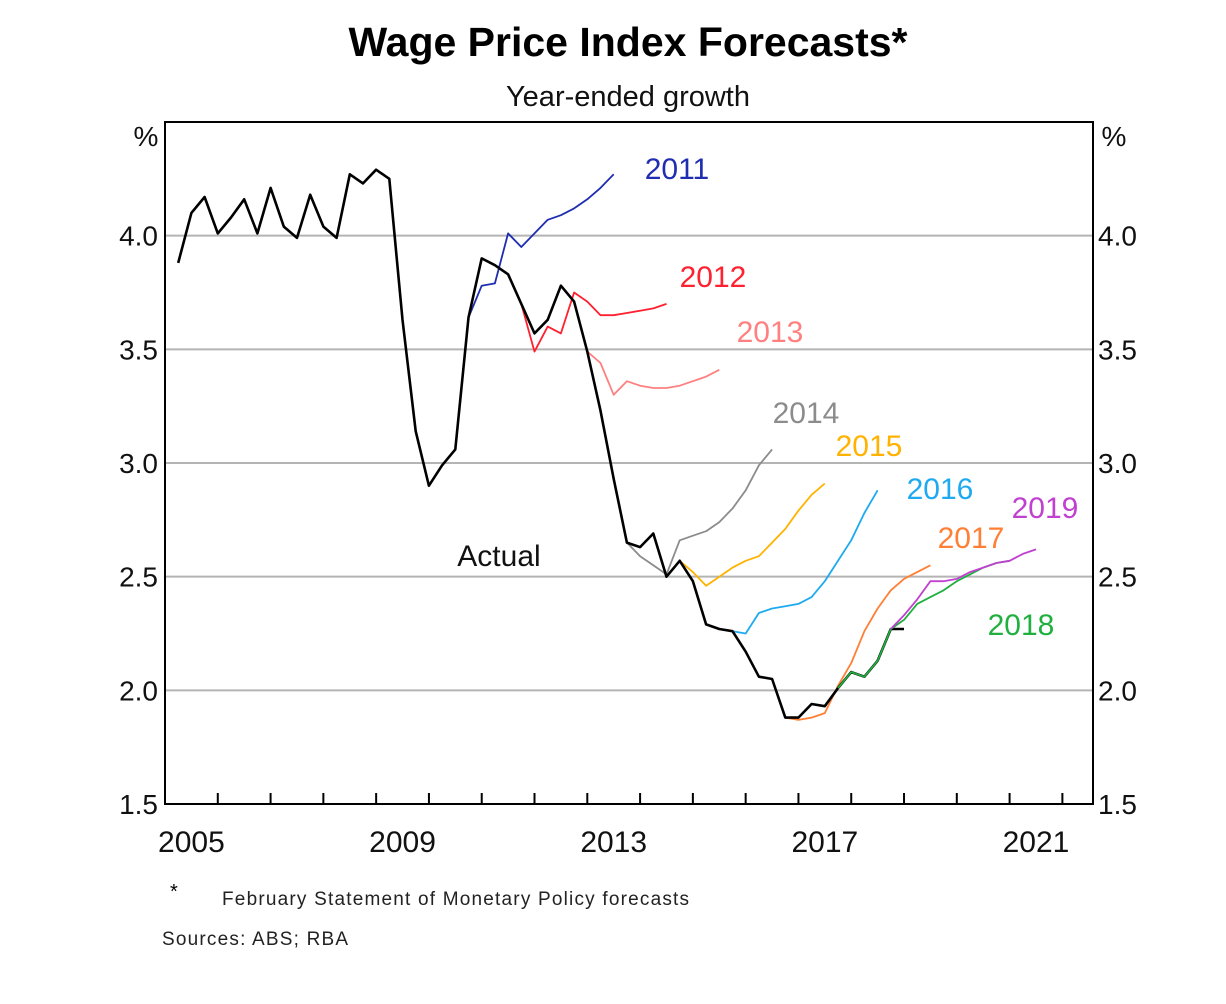 The image size is (1226, 1004). What do you see at coordinates (806, 413) in the screenshot?
I see `label-2014: 2014` at bounding box center [806, 413].